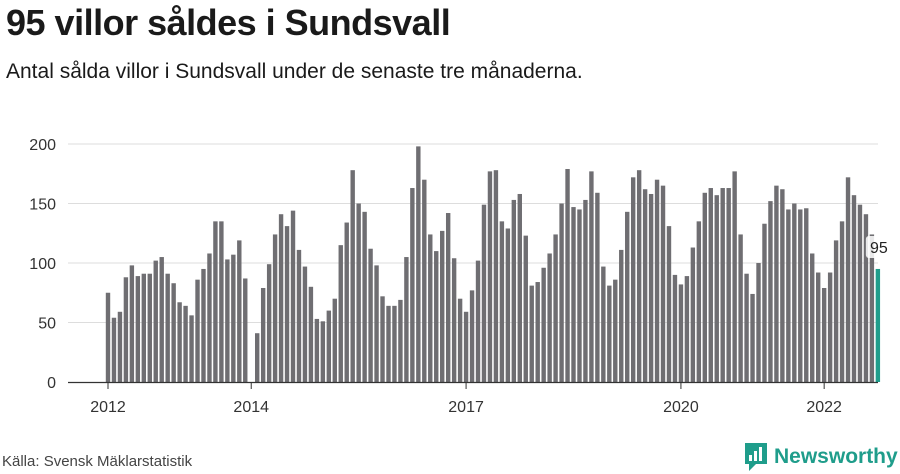 Image resolution: width=900 pixels, height=474 pixels. I want to click on annotation: 95, so click(877, 246).